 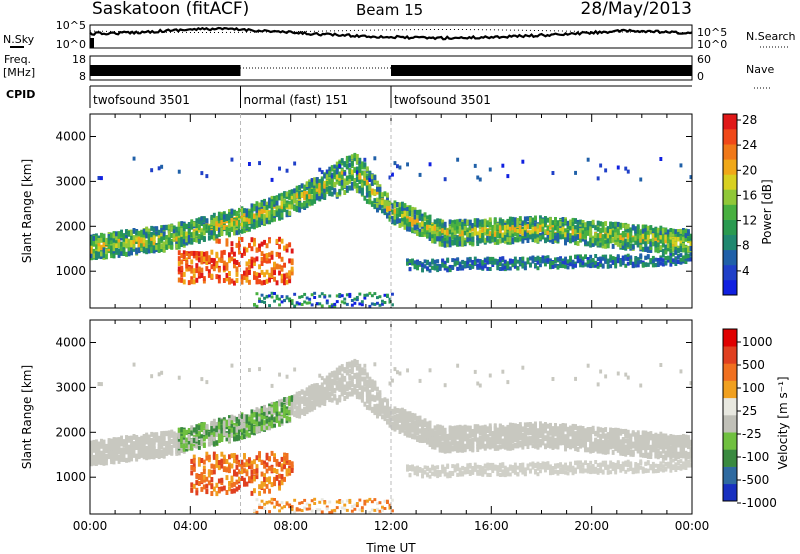 What do you see at coordinates (712, 32) in the screenshot?
I see `nsky-tick-high-right: 10^5` at bounding box center [712, 32].